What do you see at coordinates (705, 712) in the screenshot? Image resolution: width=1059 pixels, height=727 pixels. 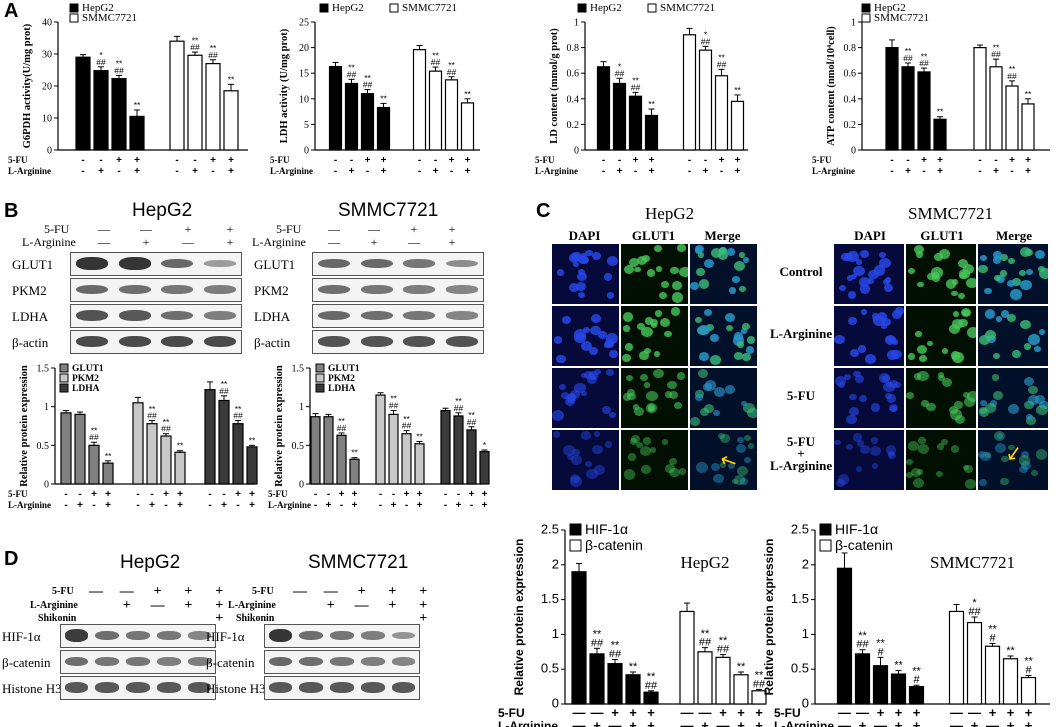 I see `treatment-sign: —` at bounding box center [705, 712].